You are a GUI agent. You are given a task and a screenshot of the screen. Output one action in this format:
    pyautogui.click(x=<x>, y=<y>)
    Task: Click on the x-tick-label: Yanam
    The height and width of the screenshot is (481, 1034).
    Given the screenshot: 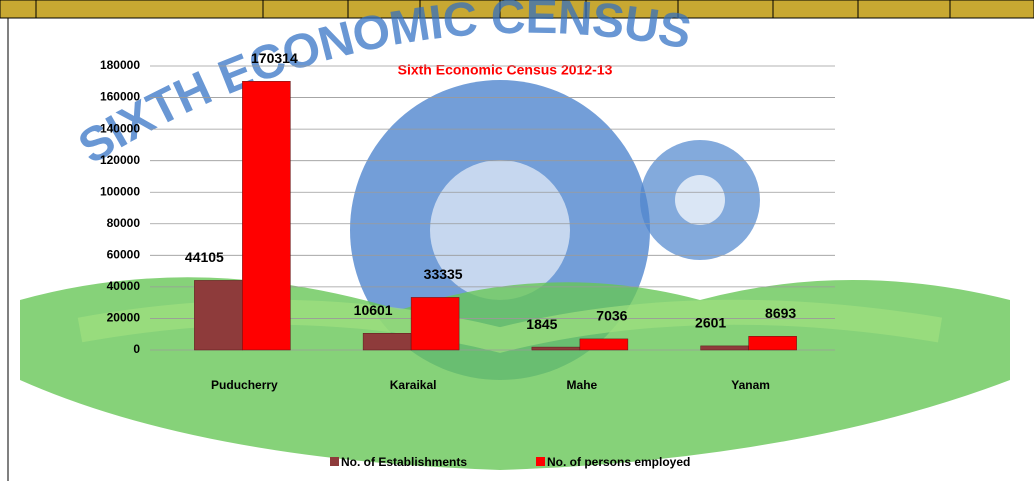 What is the action you would take?
    pyautogui.click(x=750, y=385)
    